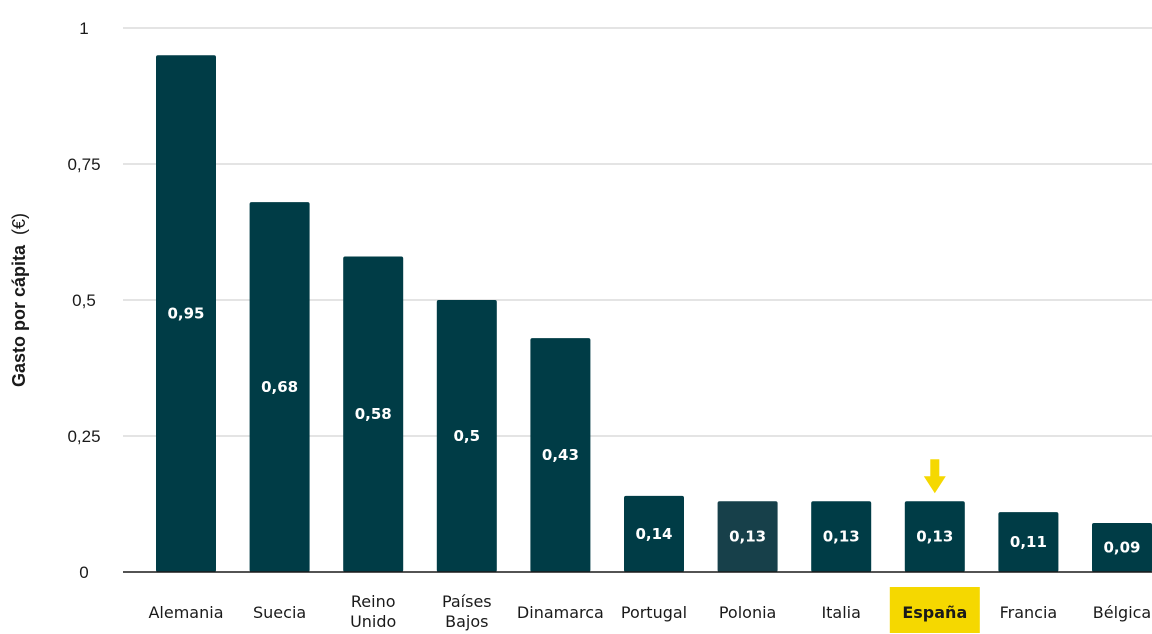 The width and height of the screenshot is (1152, 634). I want to click on x-tick-label: Francia, so click(1029, 612).